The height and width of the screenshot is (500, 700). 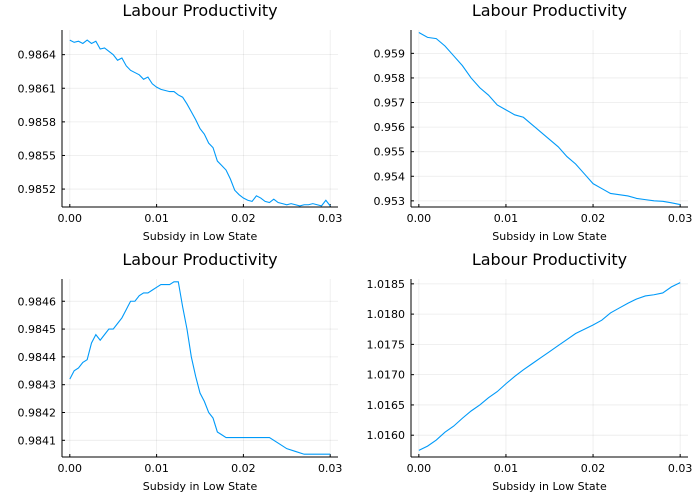 I want to click on y-tick-label: 0.9843, so click(x=37, y=385).